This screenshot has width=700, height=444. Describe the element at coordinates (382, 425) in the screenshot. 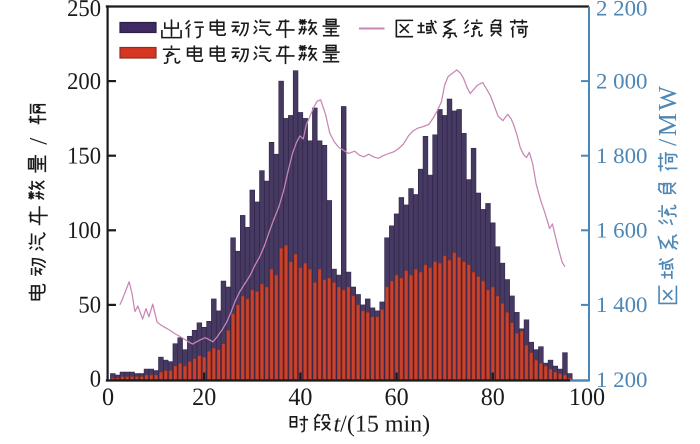

I see `svg-text: t/(15 min)` at that location.